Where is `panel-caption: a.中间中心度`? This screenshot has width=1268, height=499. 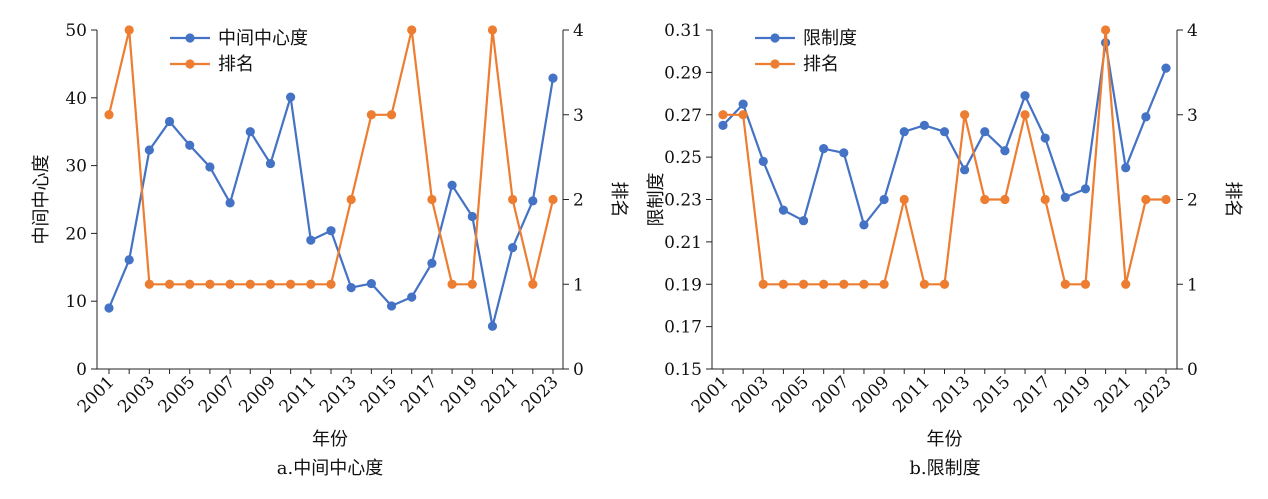
panel-caption: a.中间中心度 is located at coordinates (330, 468).